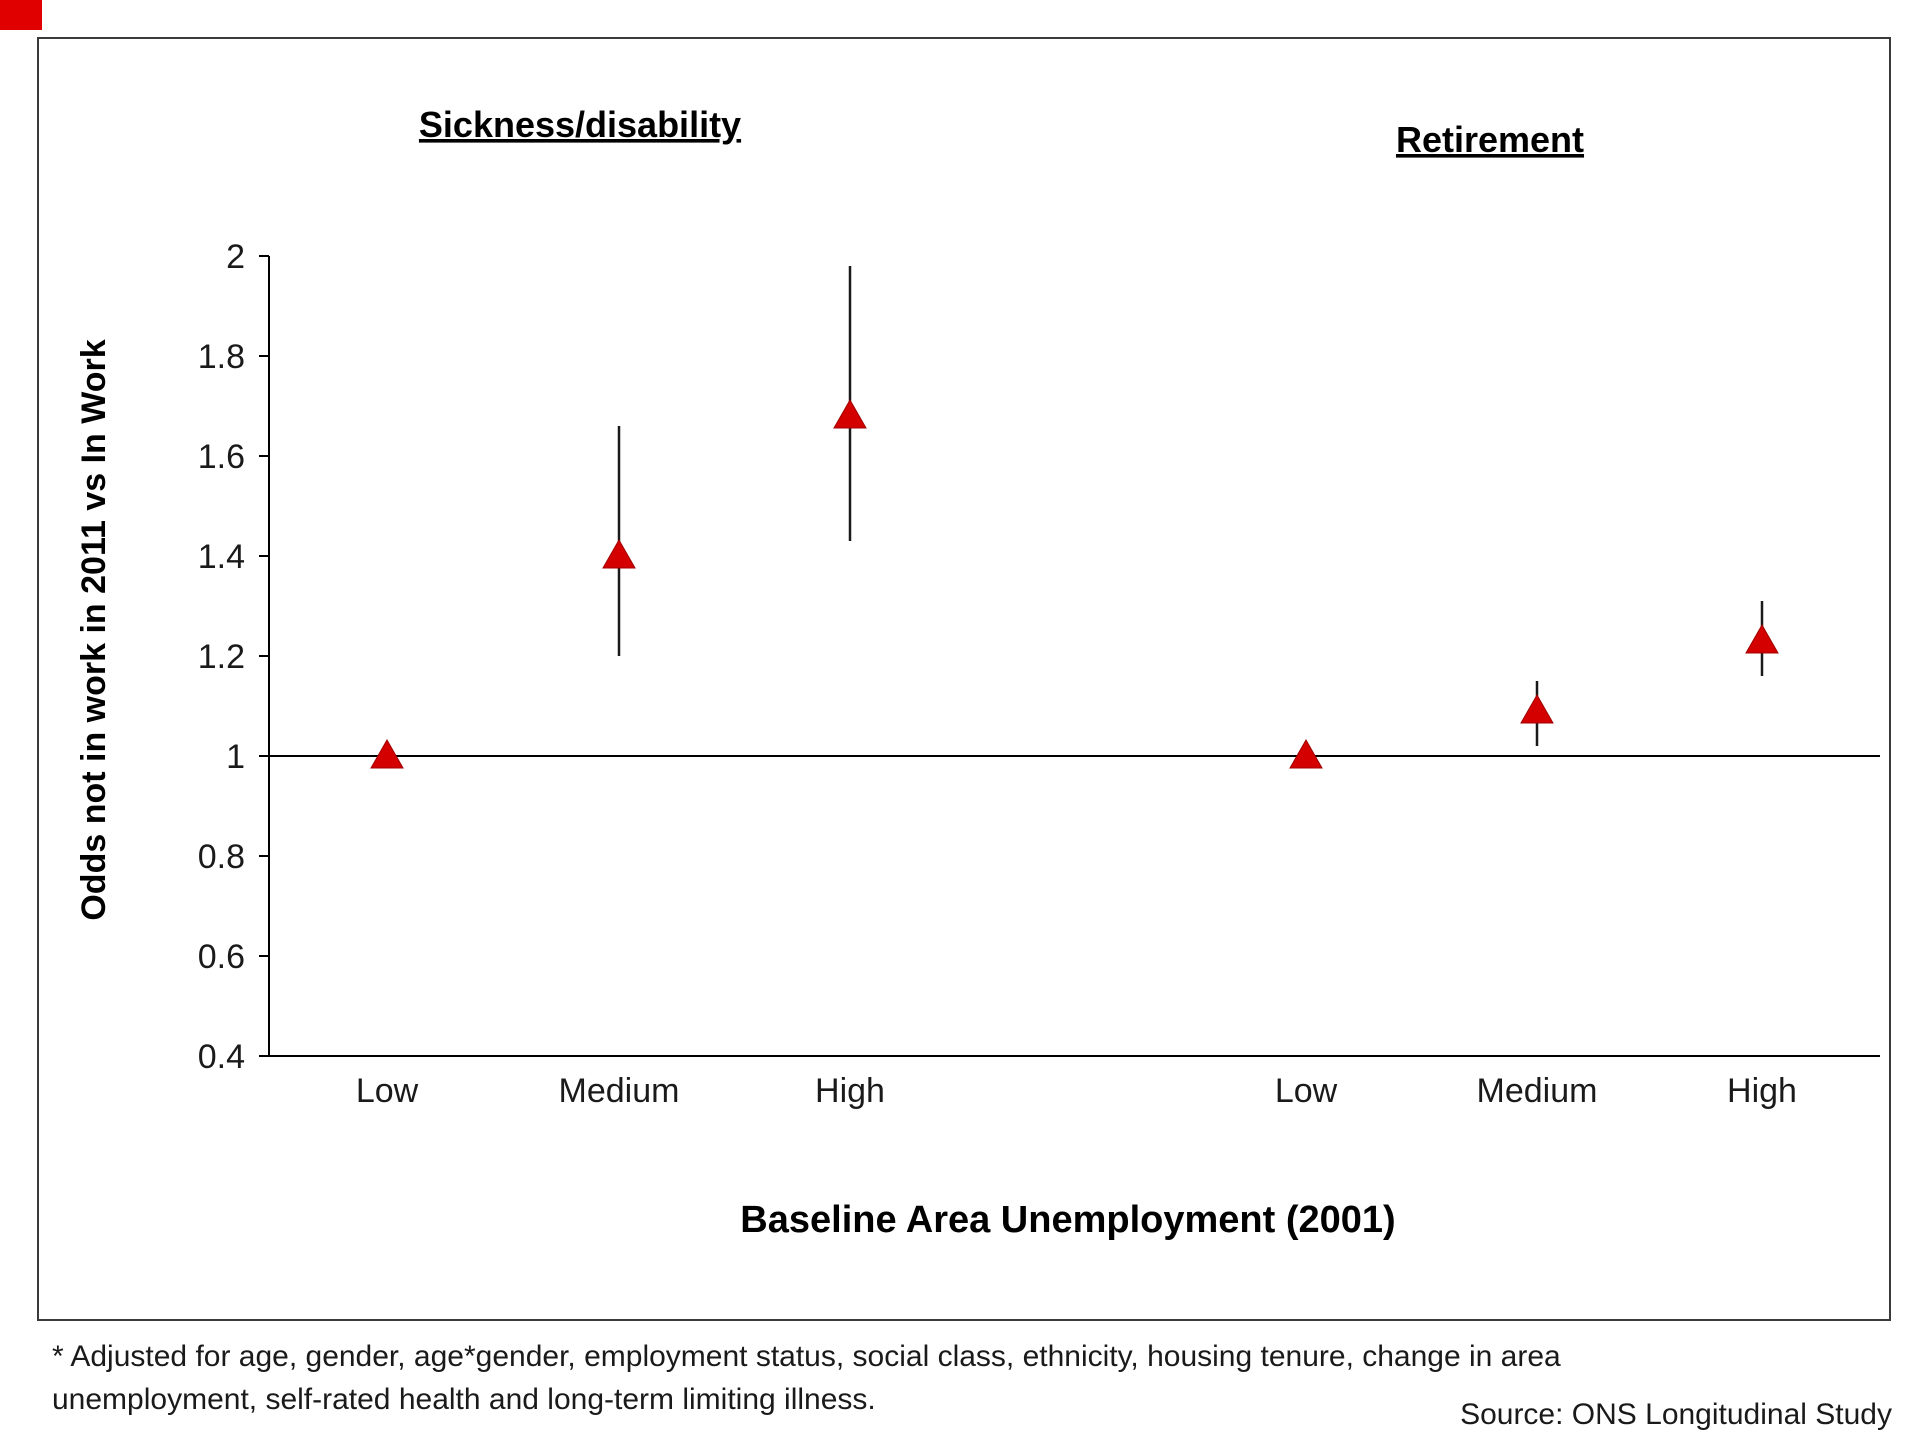 The height and width of the screenshot is (1440, 1920). What do you see at coordinates (94, 629) in the screenshot?
I see `y-axis-label: Odds not in work in 2011 vs In Work` at bounding box center [94, 629].